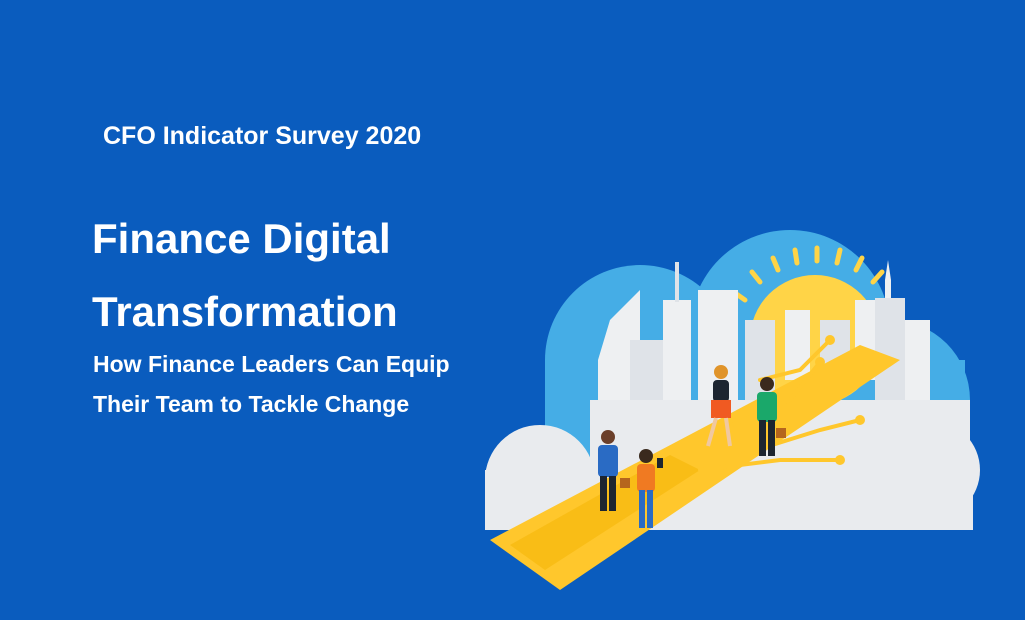 The width and height of the screenshot is (1025, 620). Describe the element at coordinates (241, 238) in the screenshot. I see `title-line: Finance Digital` at that location.